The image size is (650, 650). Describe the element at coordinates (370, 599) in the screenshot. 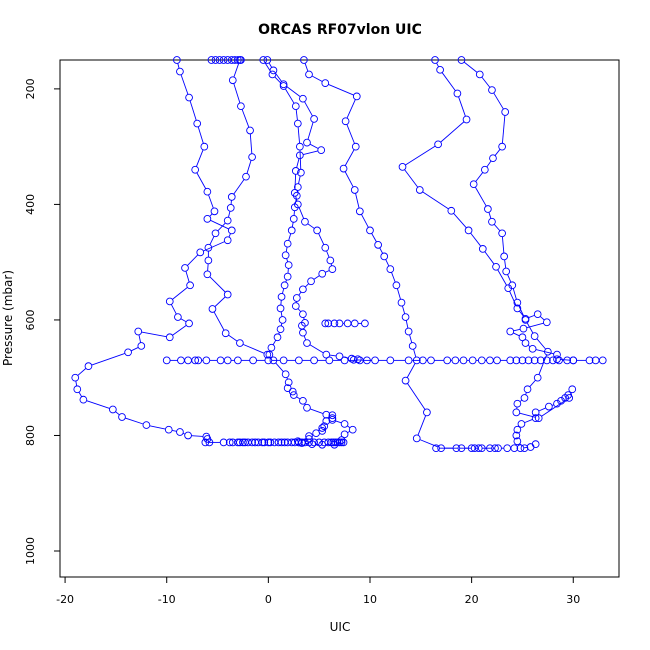

I see `x-tick-label: 10` at that location.